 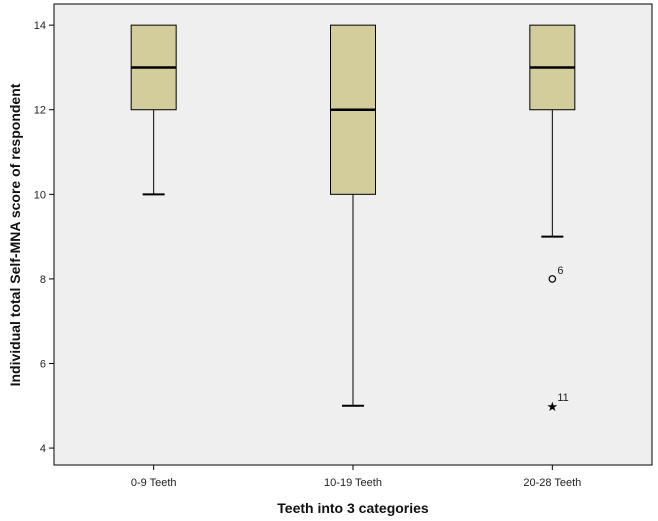 I want to click on x-axis-ticks: 0-9 Teeth 10-19 Teeth 20-28 Teeth, so click(x=356, y=477).